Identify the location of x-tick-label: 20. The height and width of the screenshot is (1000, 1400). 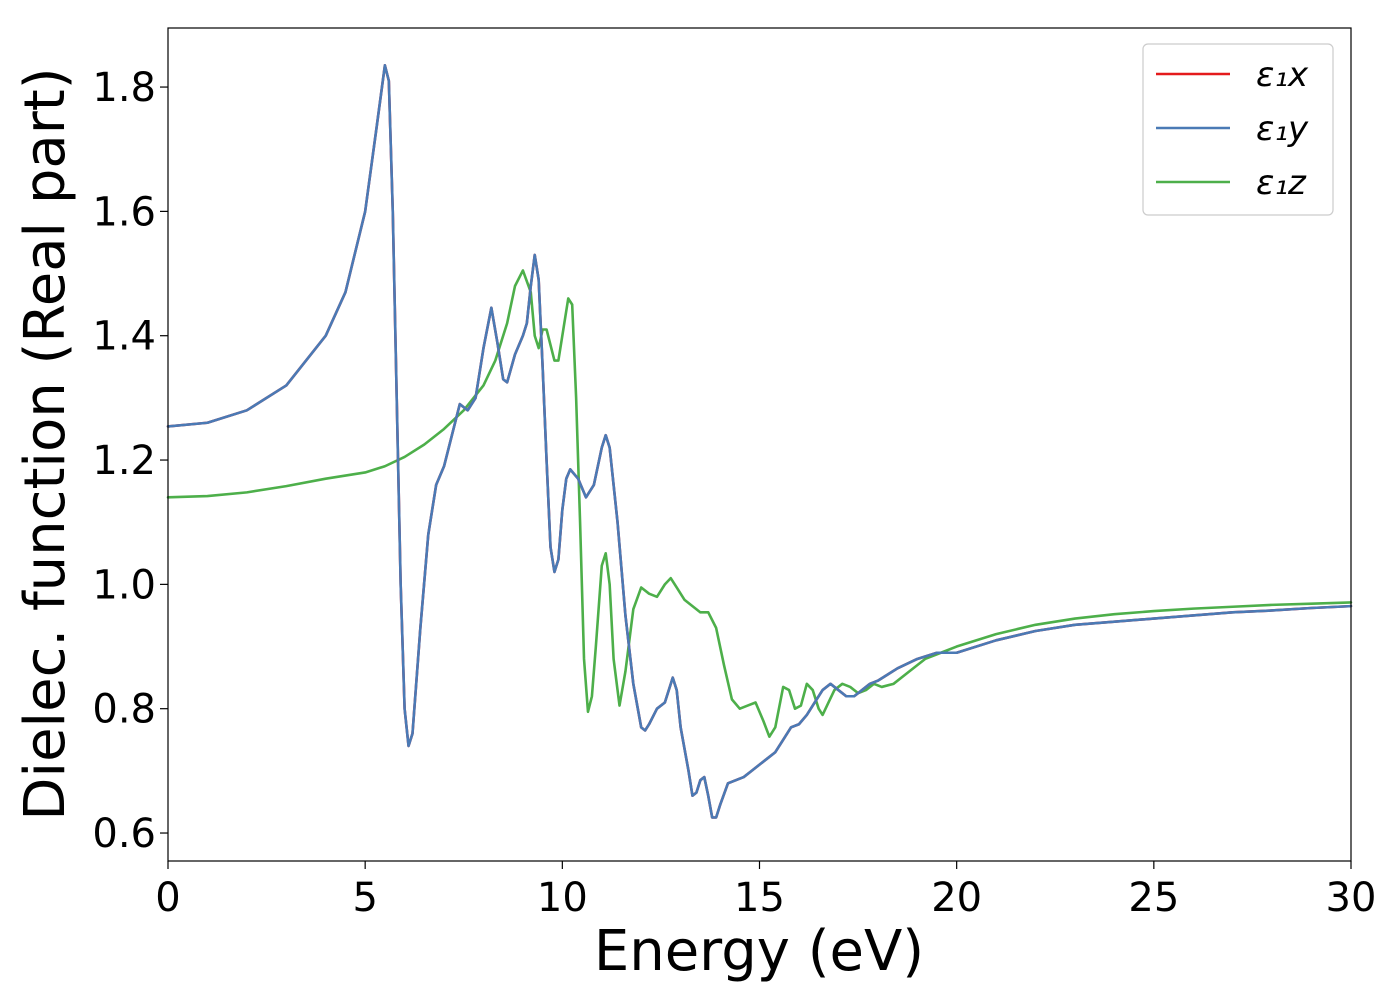
(956, 898).